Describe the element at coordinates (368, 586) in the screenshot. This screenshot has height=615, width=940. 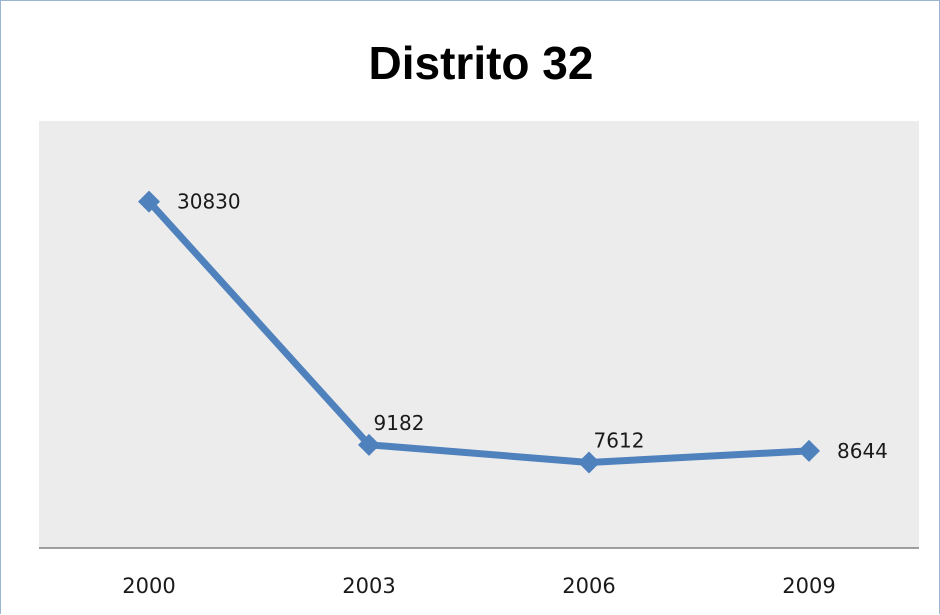
I see `x-tick-label: 2003` at that location.